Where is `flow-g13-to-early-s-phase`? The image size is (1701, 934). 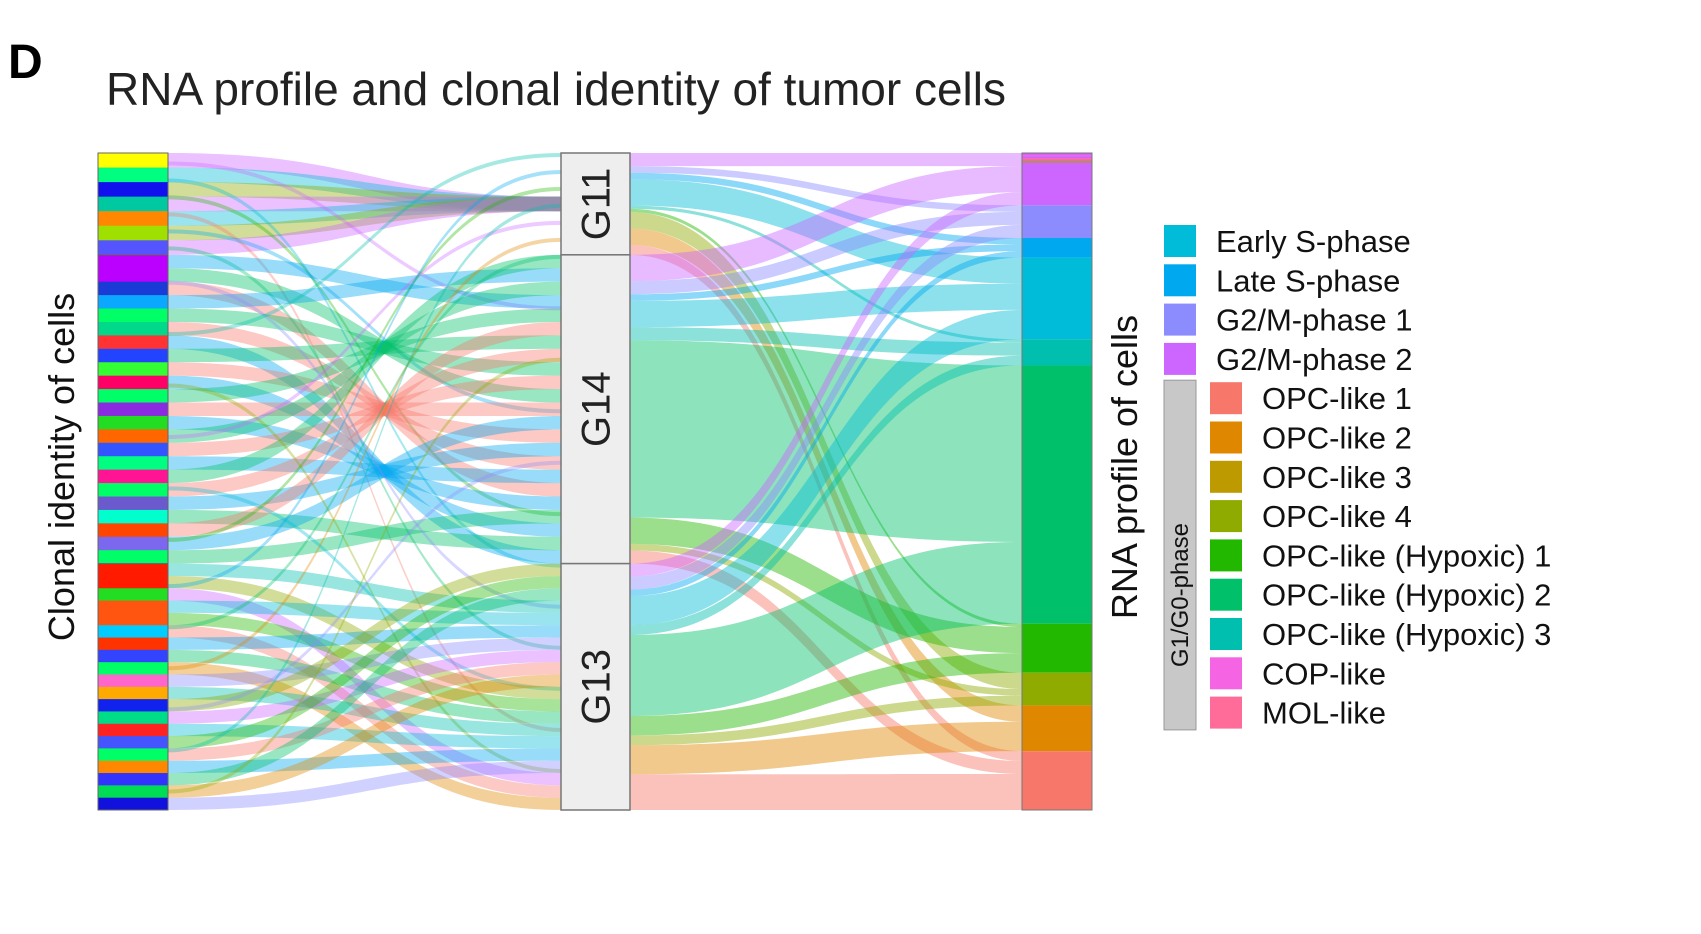 flow-g13-to-early-s-phase is located at coordinates (826, 467).